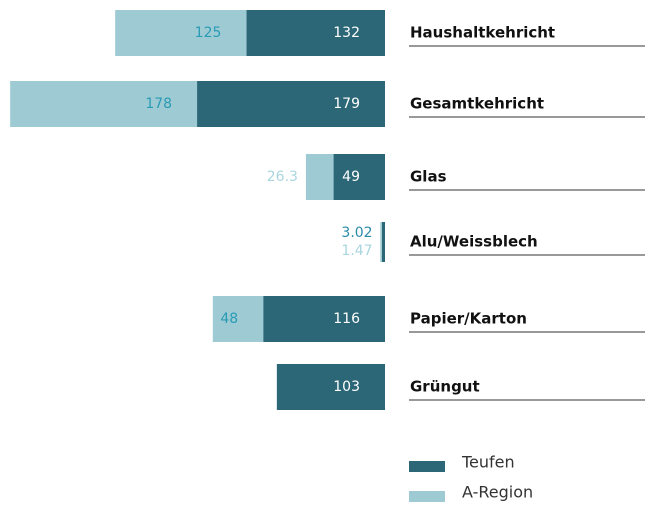 The image size is (646, 510). Describe the element at coordinates (474, 242) in the screenshot. I see `category-label: Alu/Weissblech` at that location.